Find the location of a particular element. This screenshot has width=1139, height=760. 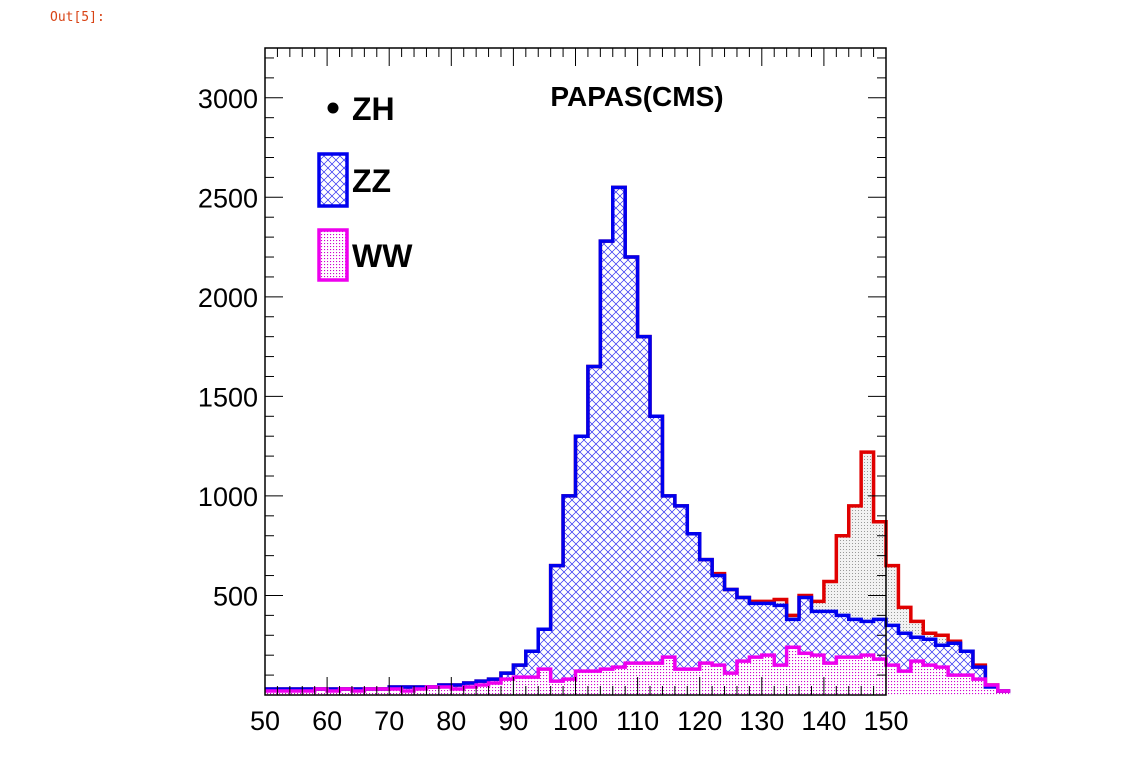

x-tick-label: 70 is located at coordinates (389, 721).